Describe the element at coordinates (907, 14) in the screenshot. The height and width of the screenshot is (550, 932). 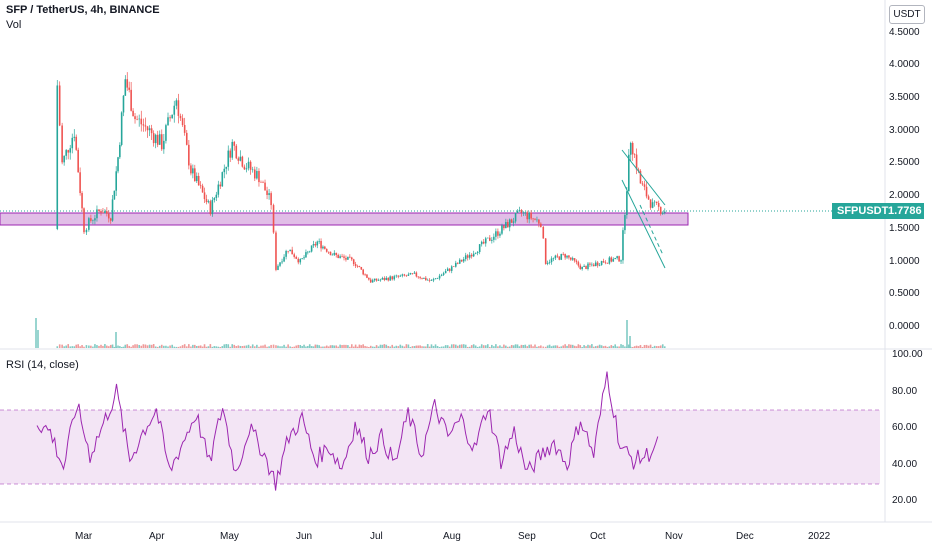
I see `currency-selector: USDT` at that location.